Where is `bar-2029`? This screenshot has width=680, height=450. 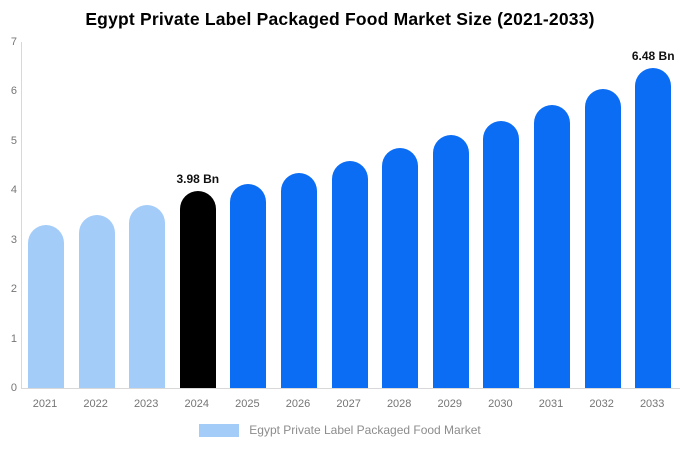 bar-2029 is located at coordinates (450, 261).